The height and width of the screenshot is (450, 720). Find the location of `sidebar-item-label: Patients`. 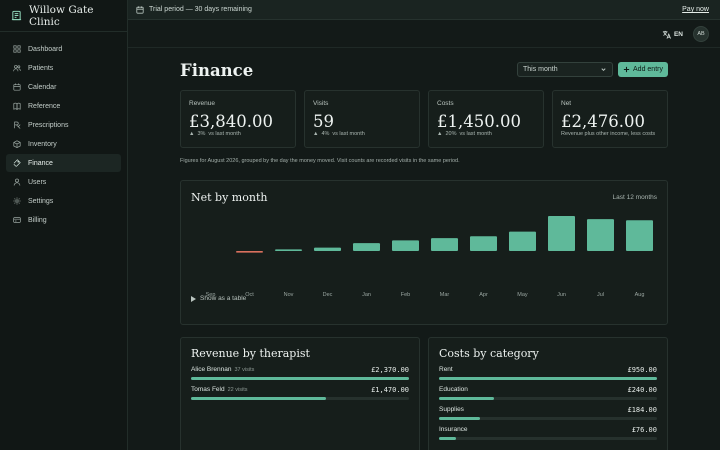

sidebar-item-label: Patients is located at coordinates (41, 68).